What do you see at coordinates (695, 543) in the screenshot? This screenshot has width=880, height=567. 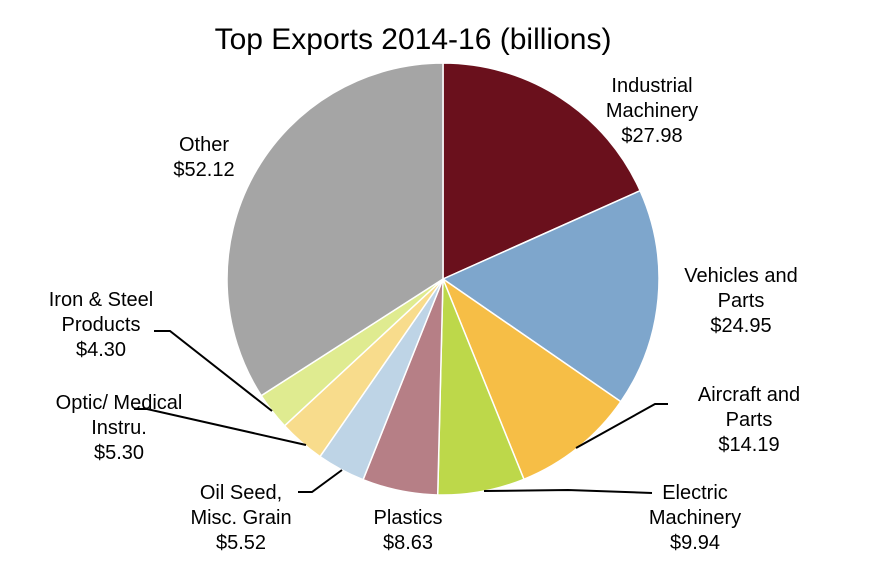 I see `slice-value-electric: $9.94` at bounding box center [695, 543].